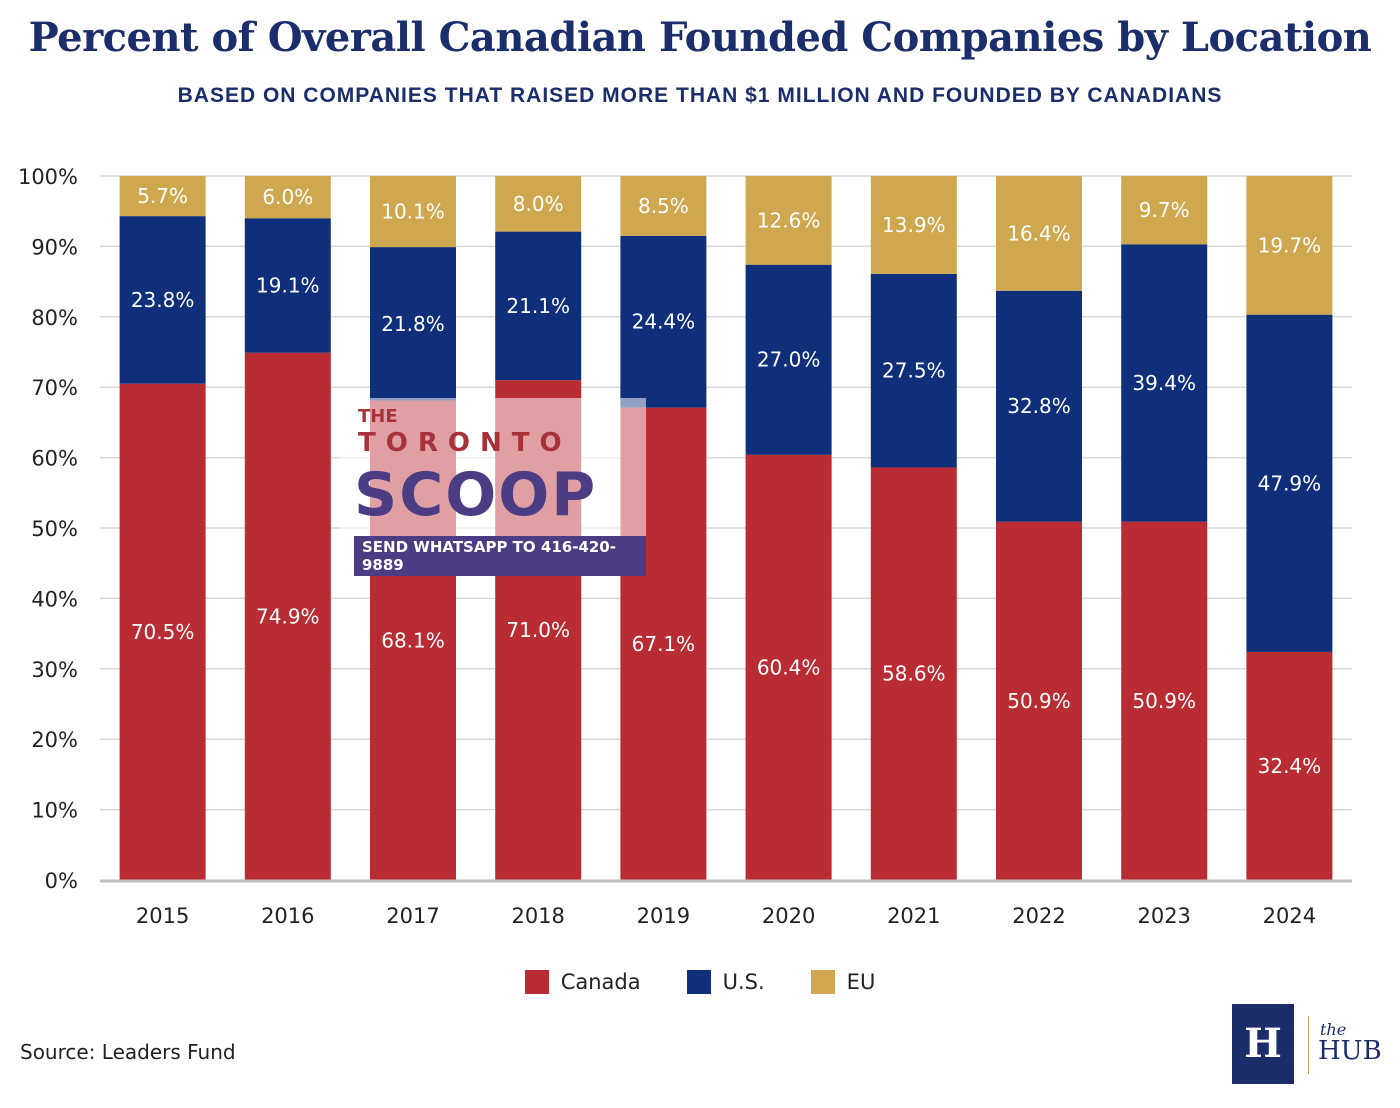 Image resolution: width=1400 pixels, height=1108 pixels. I want to click on data-label: 70.5%, so click(163, 632).